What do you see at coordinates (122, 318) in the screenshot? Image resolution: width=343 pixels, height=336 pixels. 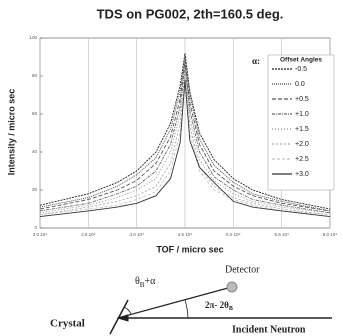 I see `arrowhead` at bounding box center [122, 318].